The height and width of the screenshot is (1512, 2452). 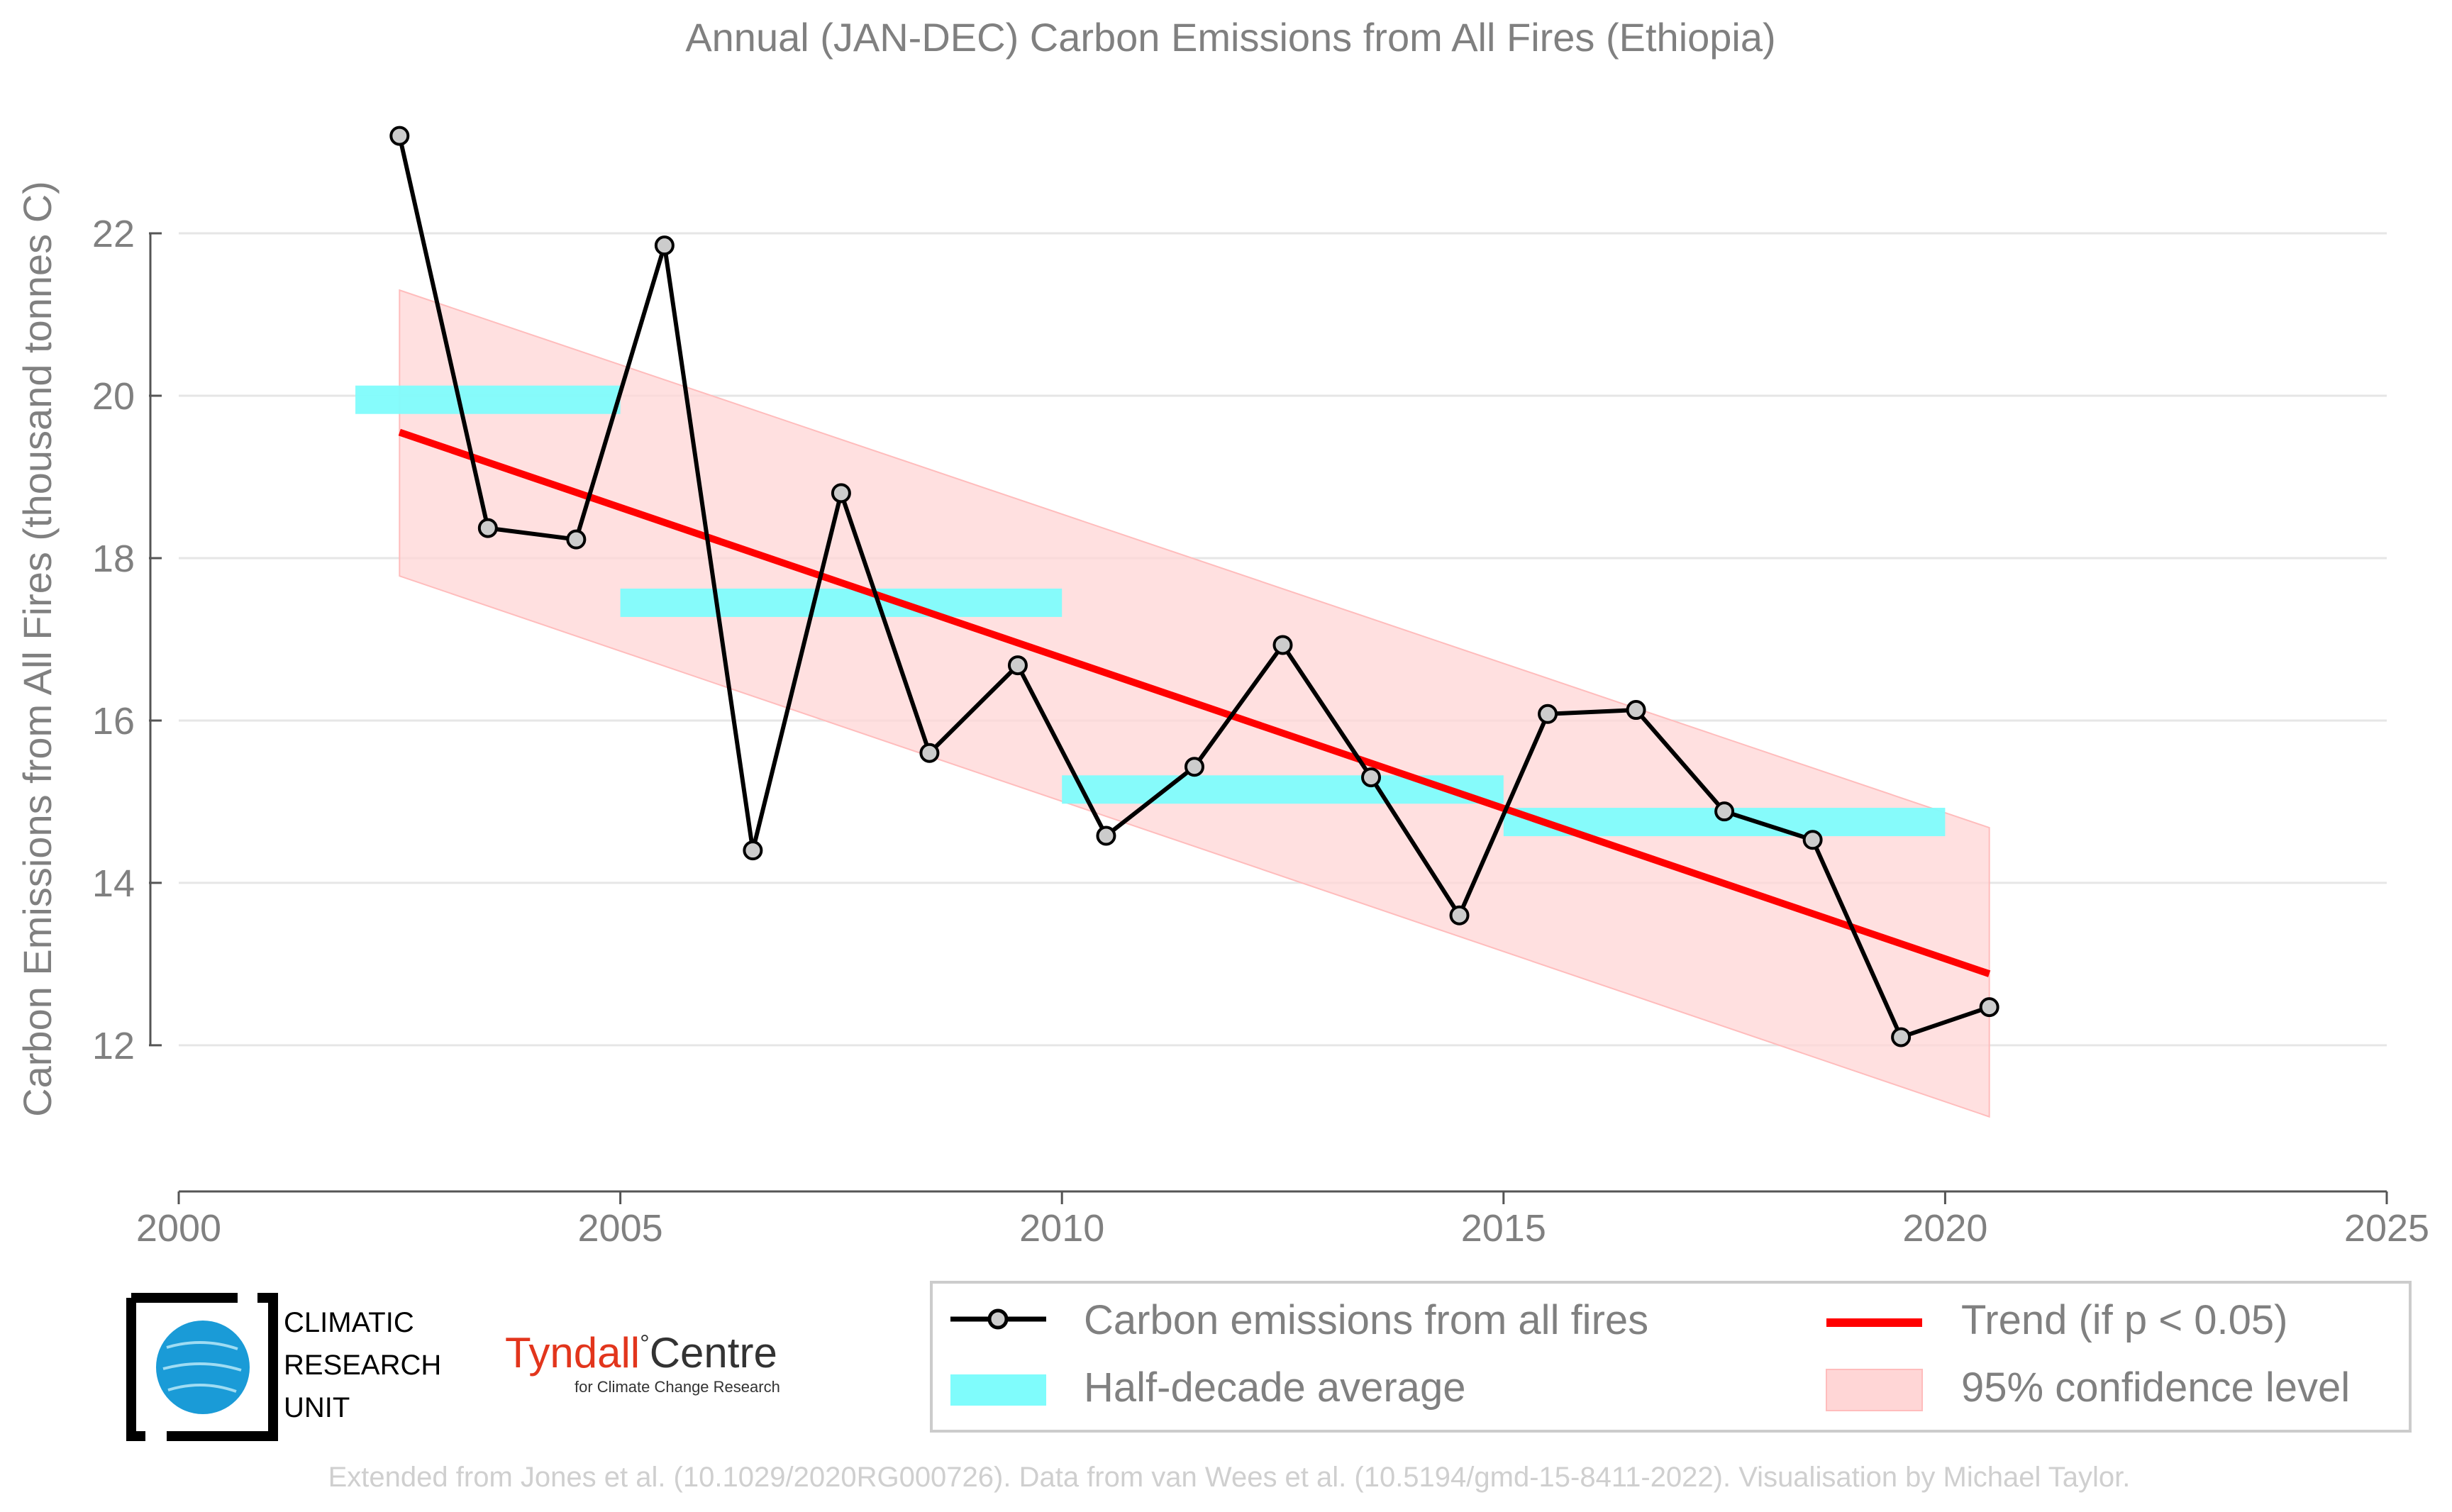 I want to click on x-tick-label-2005: 2005, so click(x=620, y=1228).